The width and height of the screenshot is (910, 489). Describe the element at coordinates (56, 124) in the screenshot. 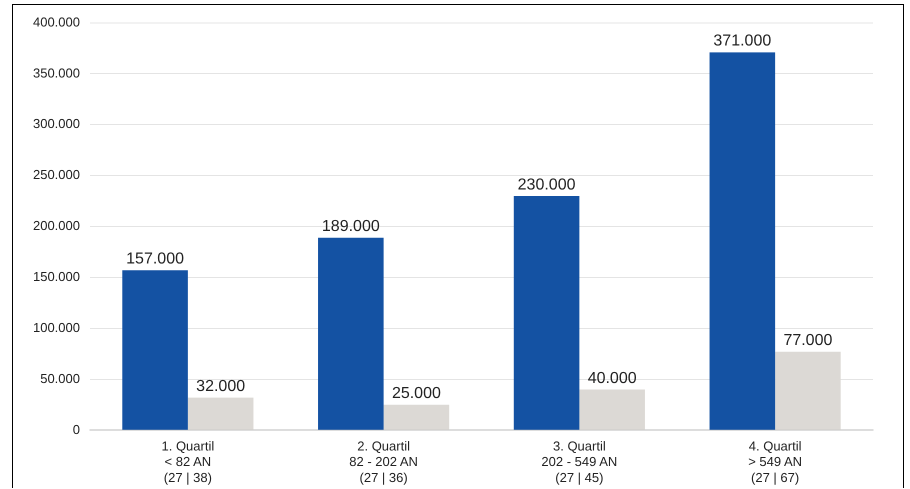

I see `y-tick-label: 300.000` at that location.